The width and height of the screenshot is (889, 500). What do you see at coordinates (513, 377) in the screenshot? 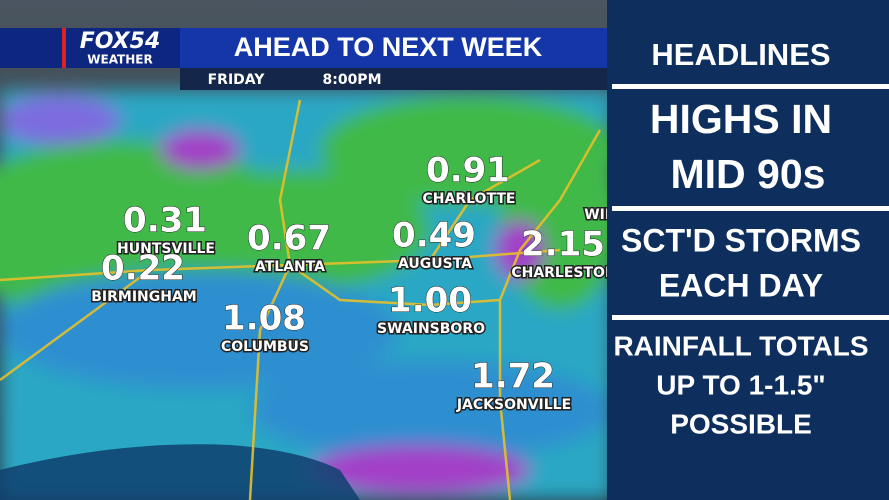
I see `rain-total: 1.72` at bounding box center [513, 377].